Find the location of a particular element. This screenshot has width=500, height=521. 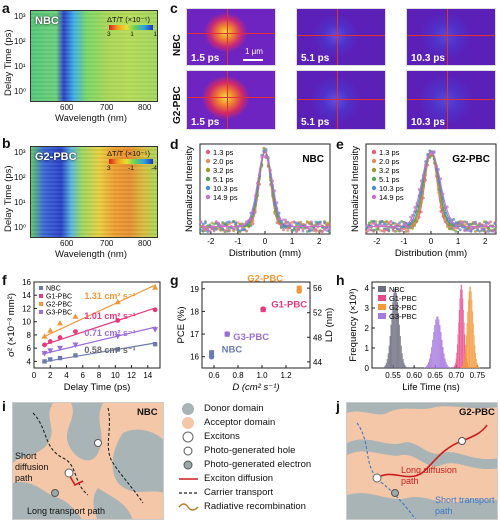

legend-item: Donor domain is located at coordinates (234, 408).